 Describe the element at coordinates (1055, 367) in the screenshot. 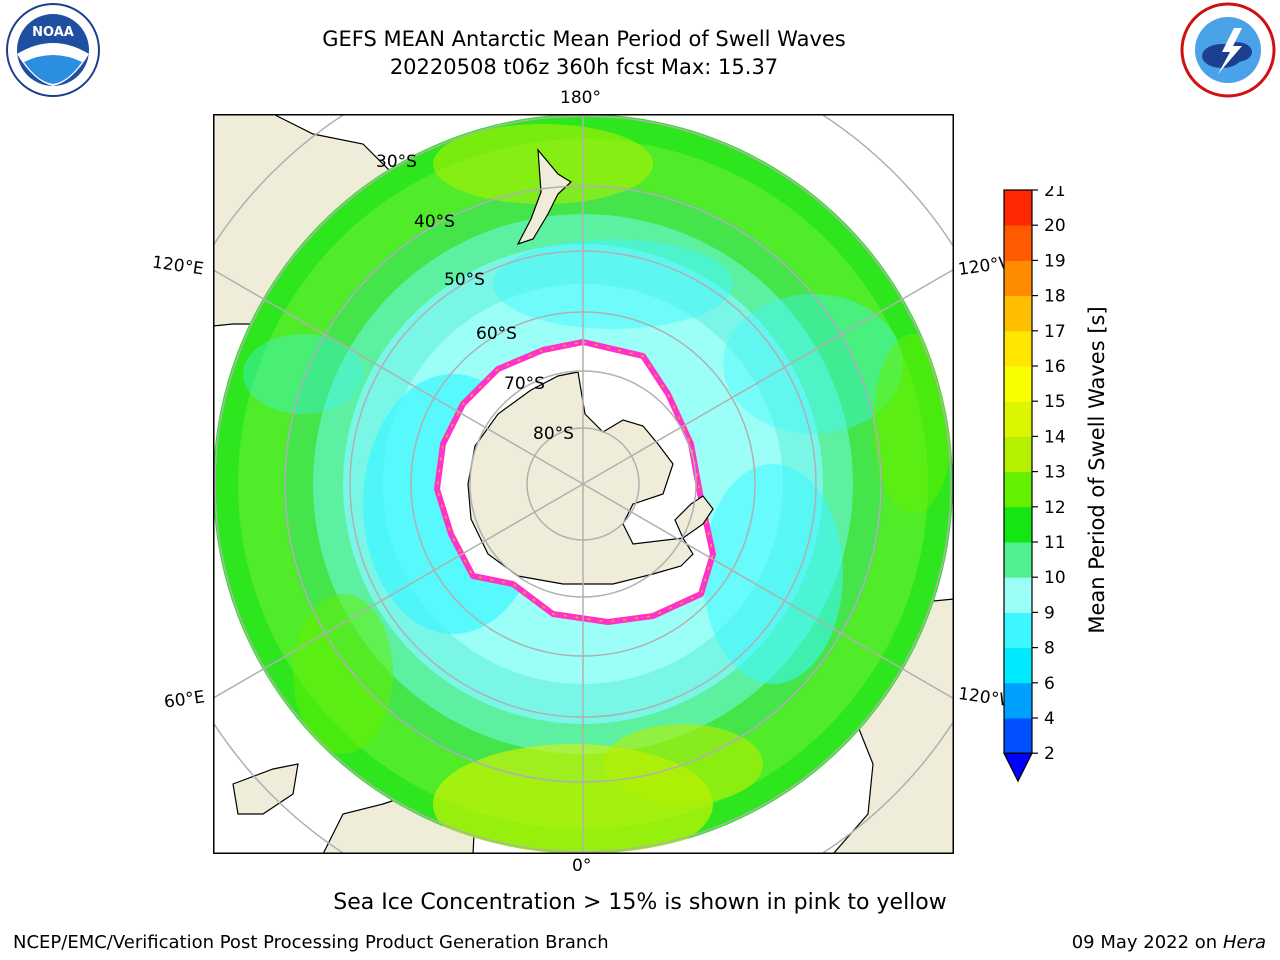

I see `colorbar-tick-label: 16` at that location.